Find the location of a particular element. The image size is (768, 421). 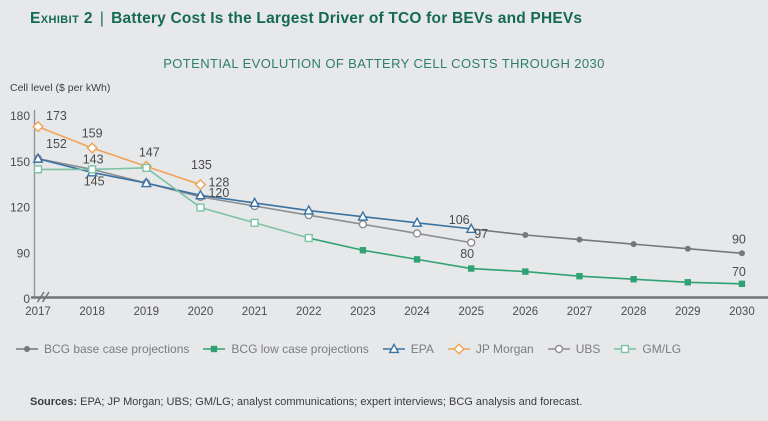

point-label-159: 159 is located at coordinates (92, 133).